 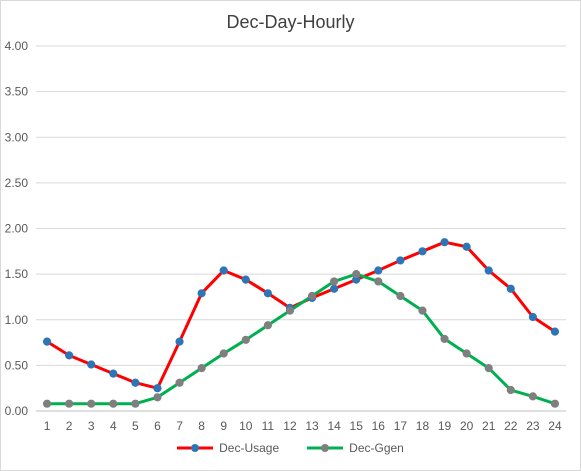 I want to click on x-tick-label: 16, so click(x=379, y=426).